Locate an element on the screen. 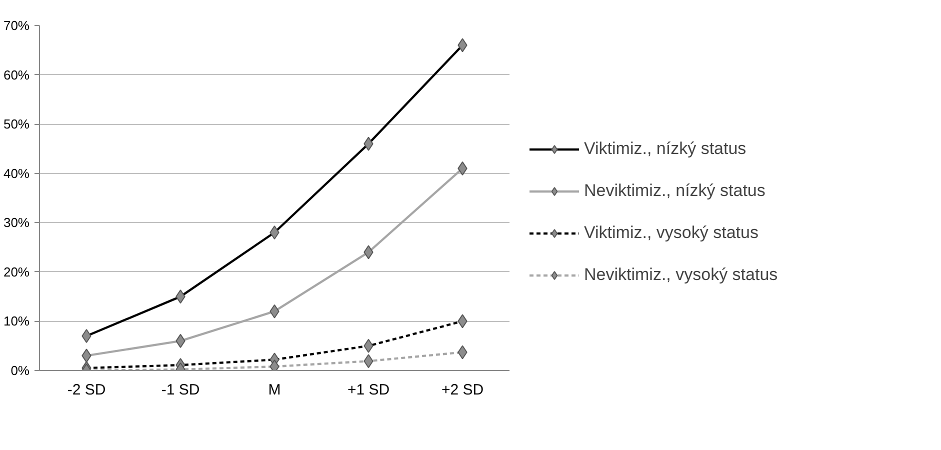 The image size is (941, 450). y-tick-label: 70% is located at coordinates (16, 25).